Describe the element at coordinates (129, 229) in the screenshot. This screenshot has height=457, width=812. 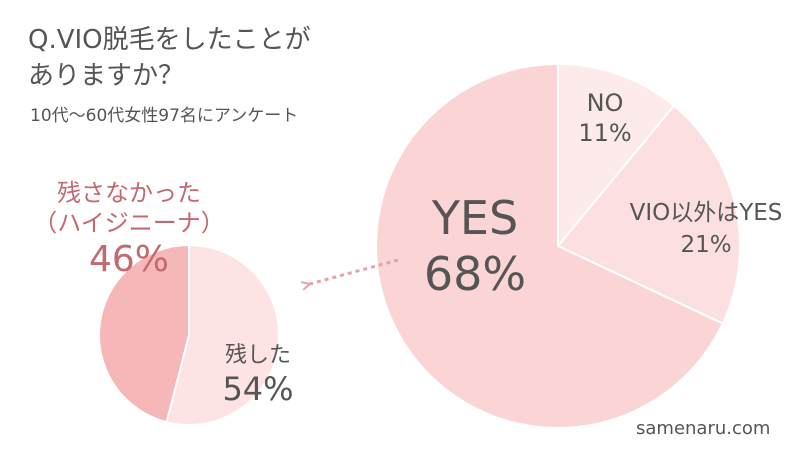
I see `slice-label-not-remained: 残さなかった （ハイジニーナ） 46%` at that location.